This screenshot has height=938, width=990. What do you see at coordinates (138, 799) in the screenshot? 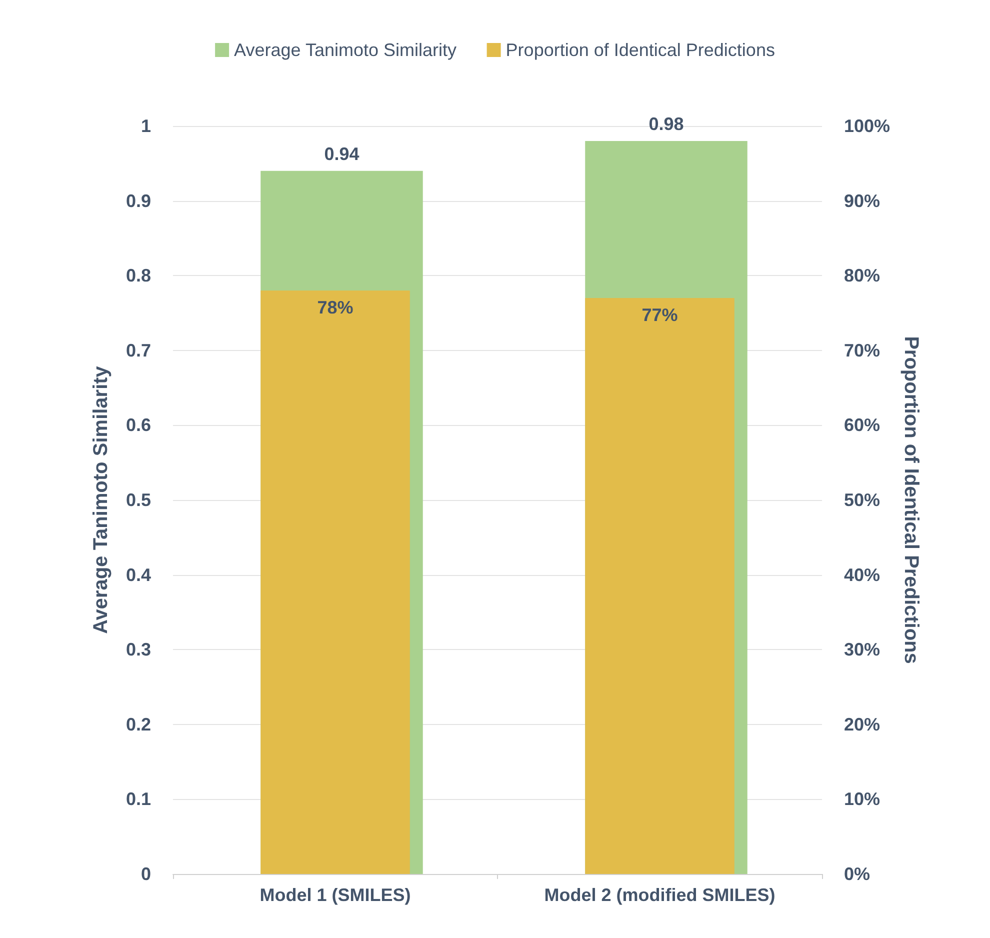
I see `y-tick-label: 0.1` at bounding box center [138, 799].